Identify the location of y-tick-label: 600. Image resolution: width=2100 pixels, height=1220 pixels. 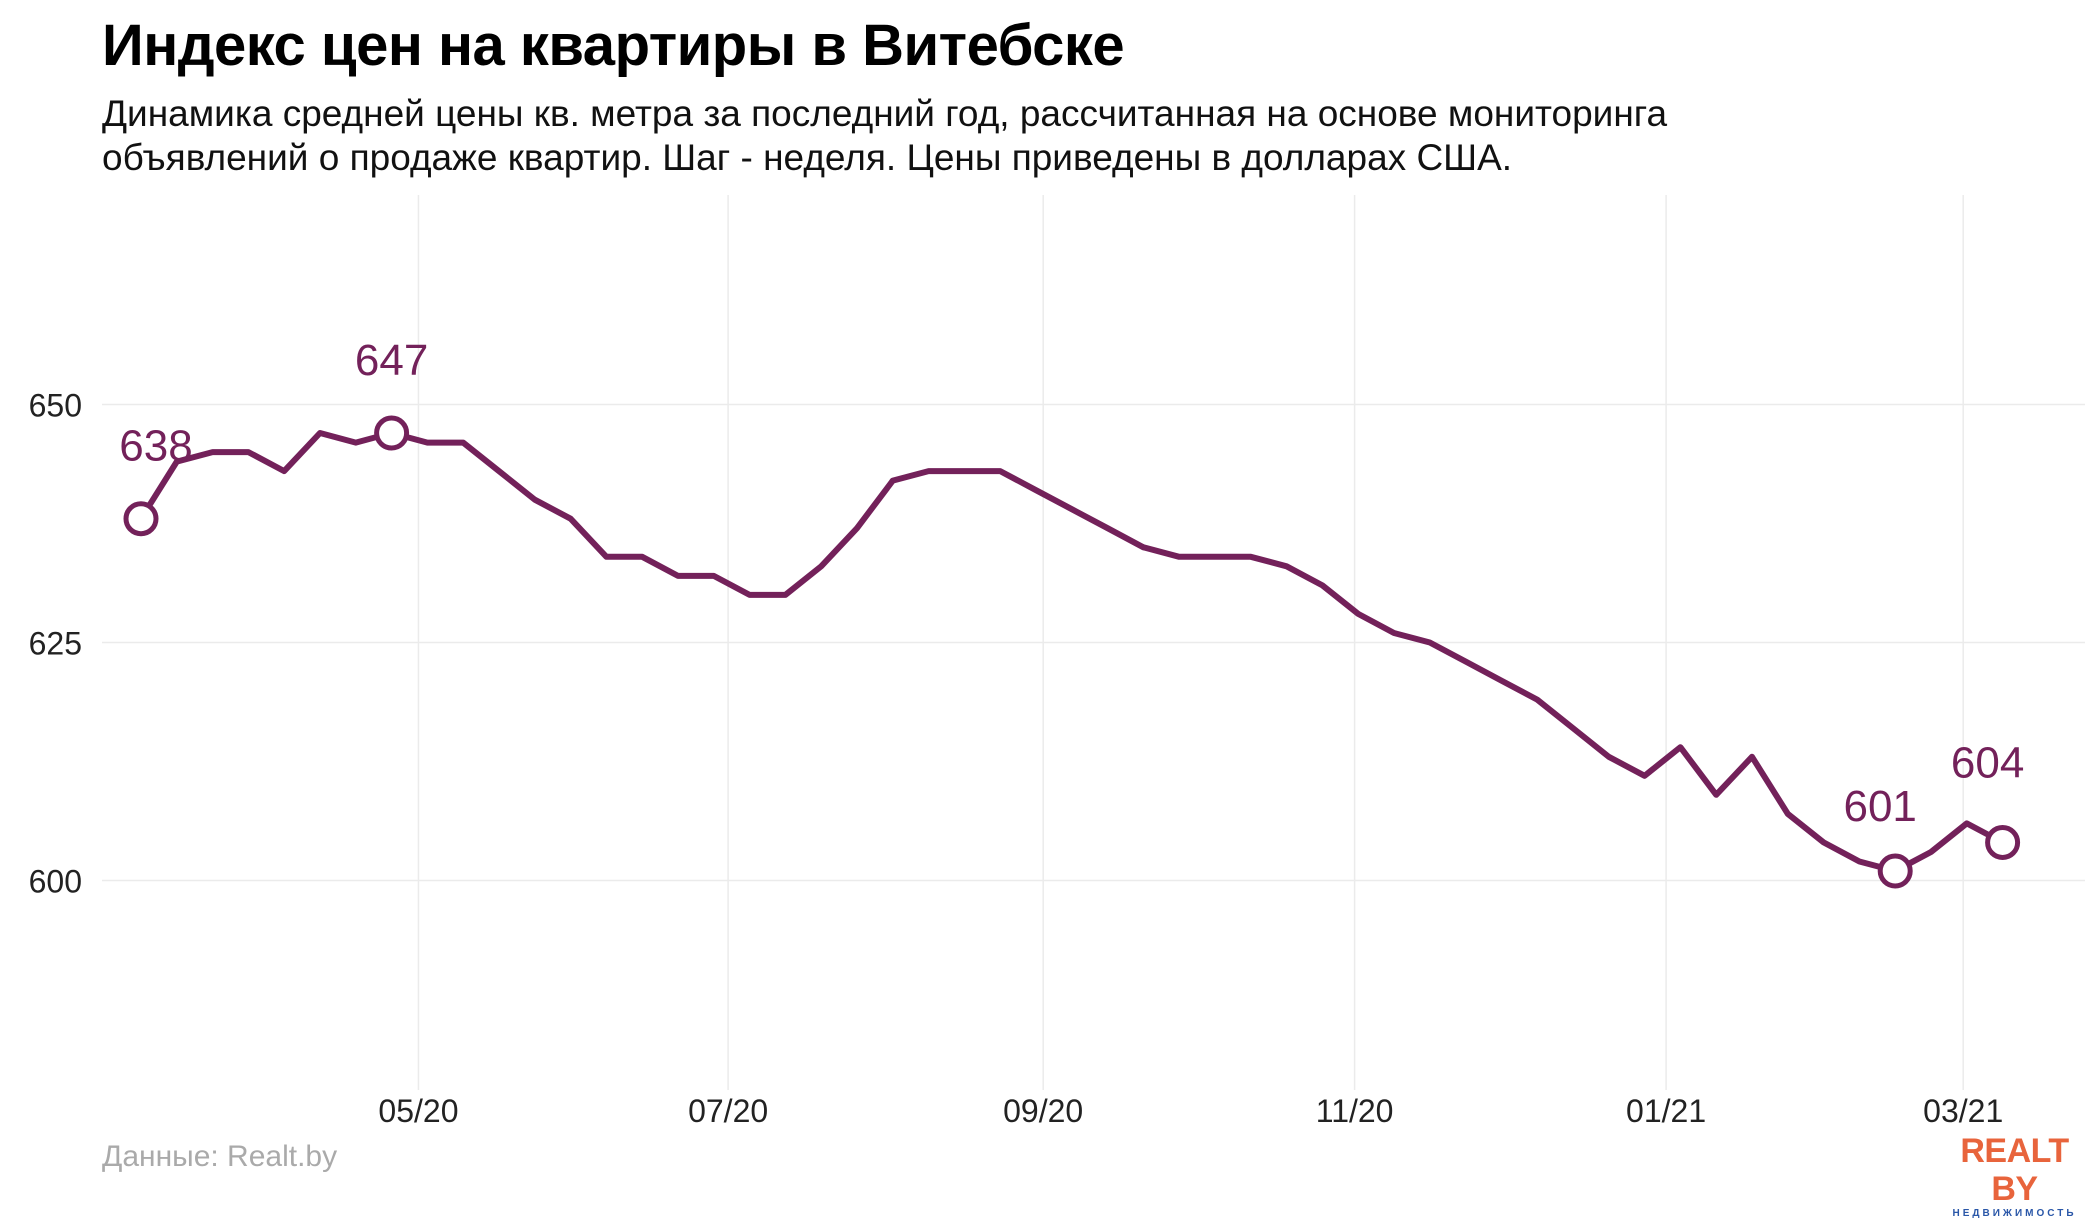
(55, 882).